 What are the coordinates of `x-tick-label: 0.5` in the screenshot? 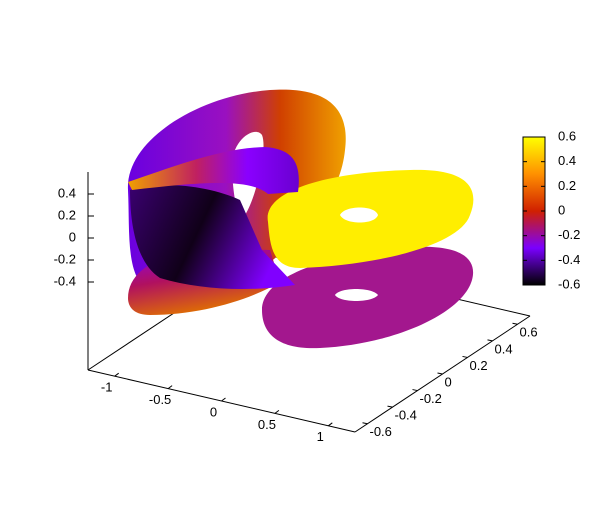 It's located at (267, 424).